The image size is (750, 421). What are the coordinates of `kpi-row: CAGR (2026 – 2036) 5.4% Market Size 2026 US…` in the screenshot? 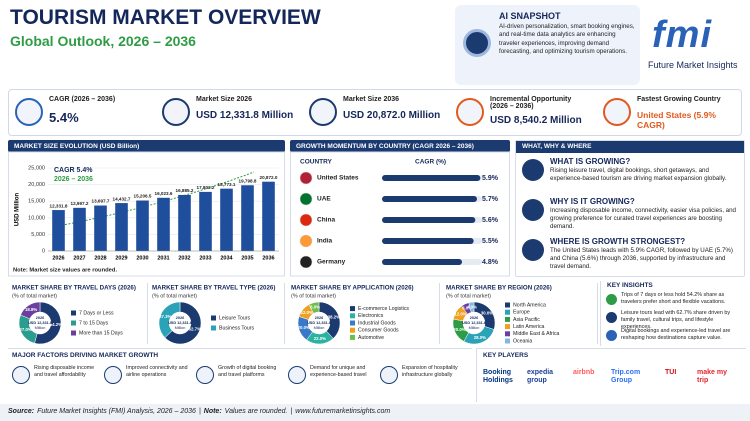 It's located at (375, 112).